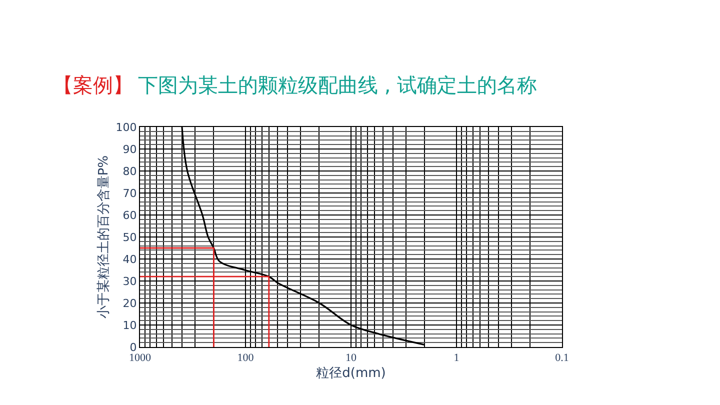 The height and width of the screenshot is (405, 720). I want to click on y-tick-label: 60, so click(129, 215).